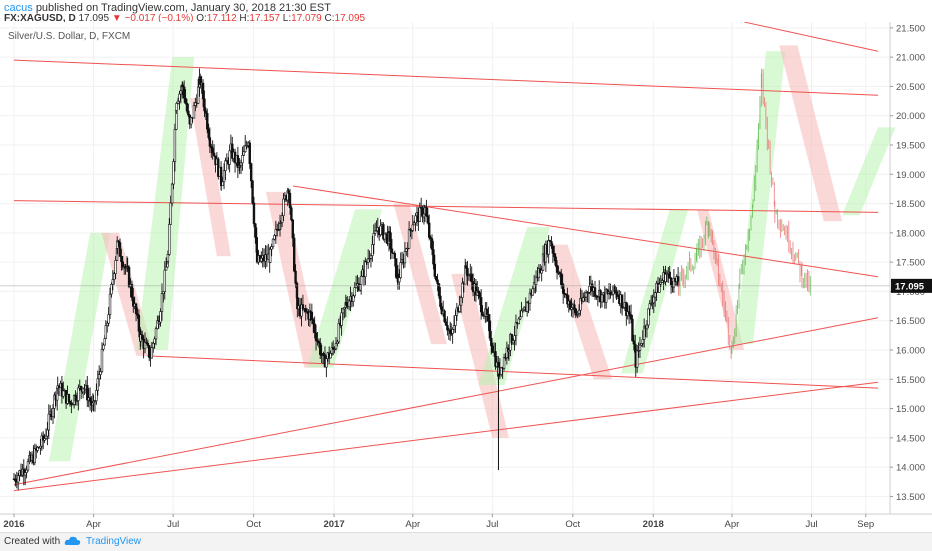 The image size is (932, 551). Describe the element at coordinates (910, 438) in the screenshot. I see `y-tick-label: 14.500` at that location.